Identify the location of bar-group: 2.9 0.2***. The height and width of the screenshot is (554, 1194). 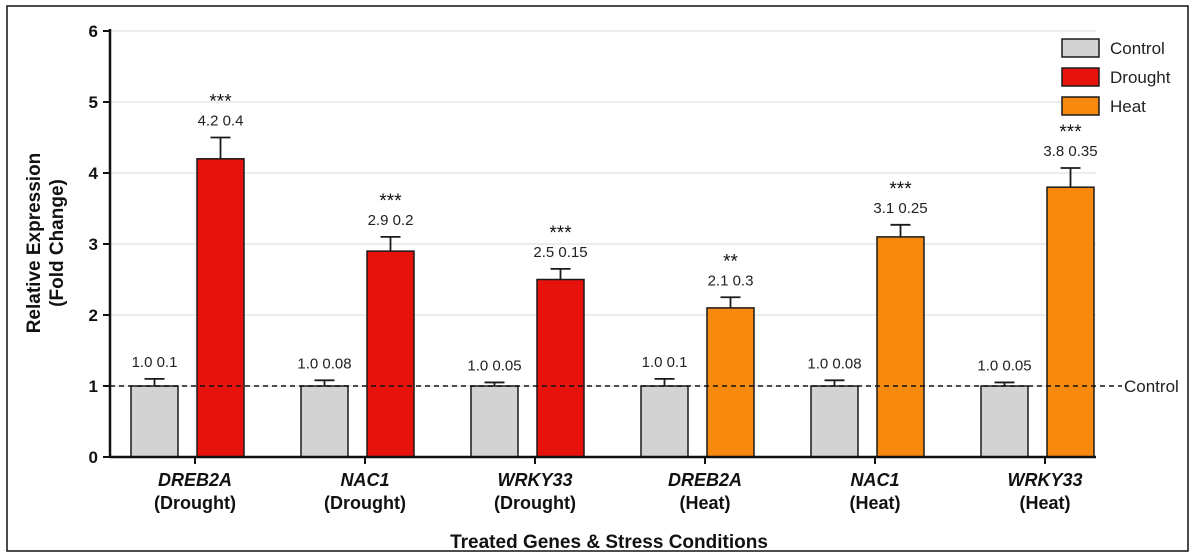
(390, 324).